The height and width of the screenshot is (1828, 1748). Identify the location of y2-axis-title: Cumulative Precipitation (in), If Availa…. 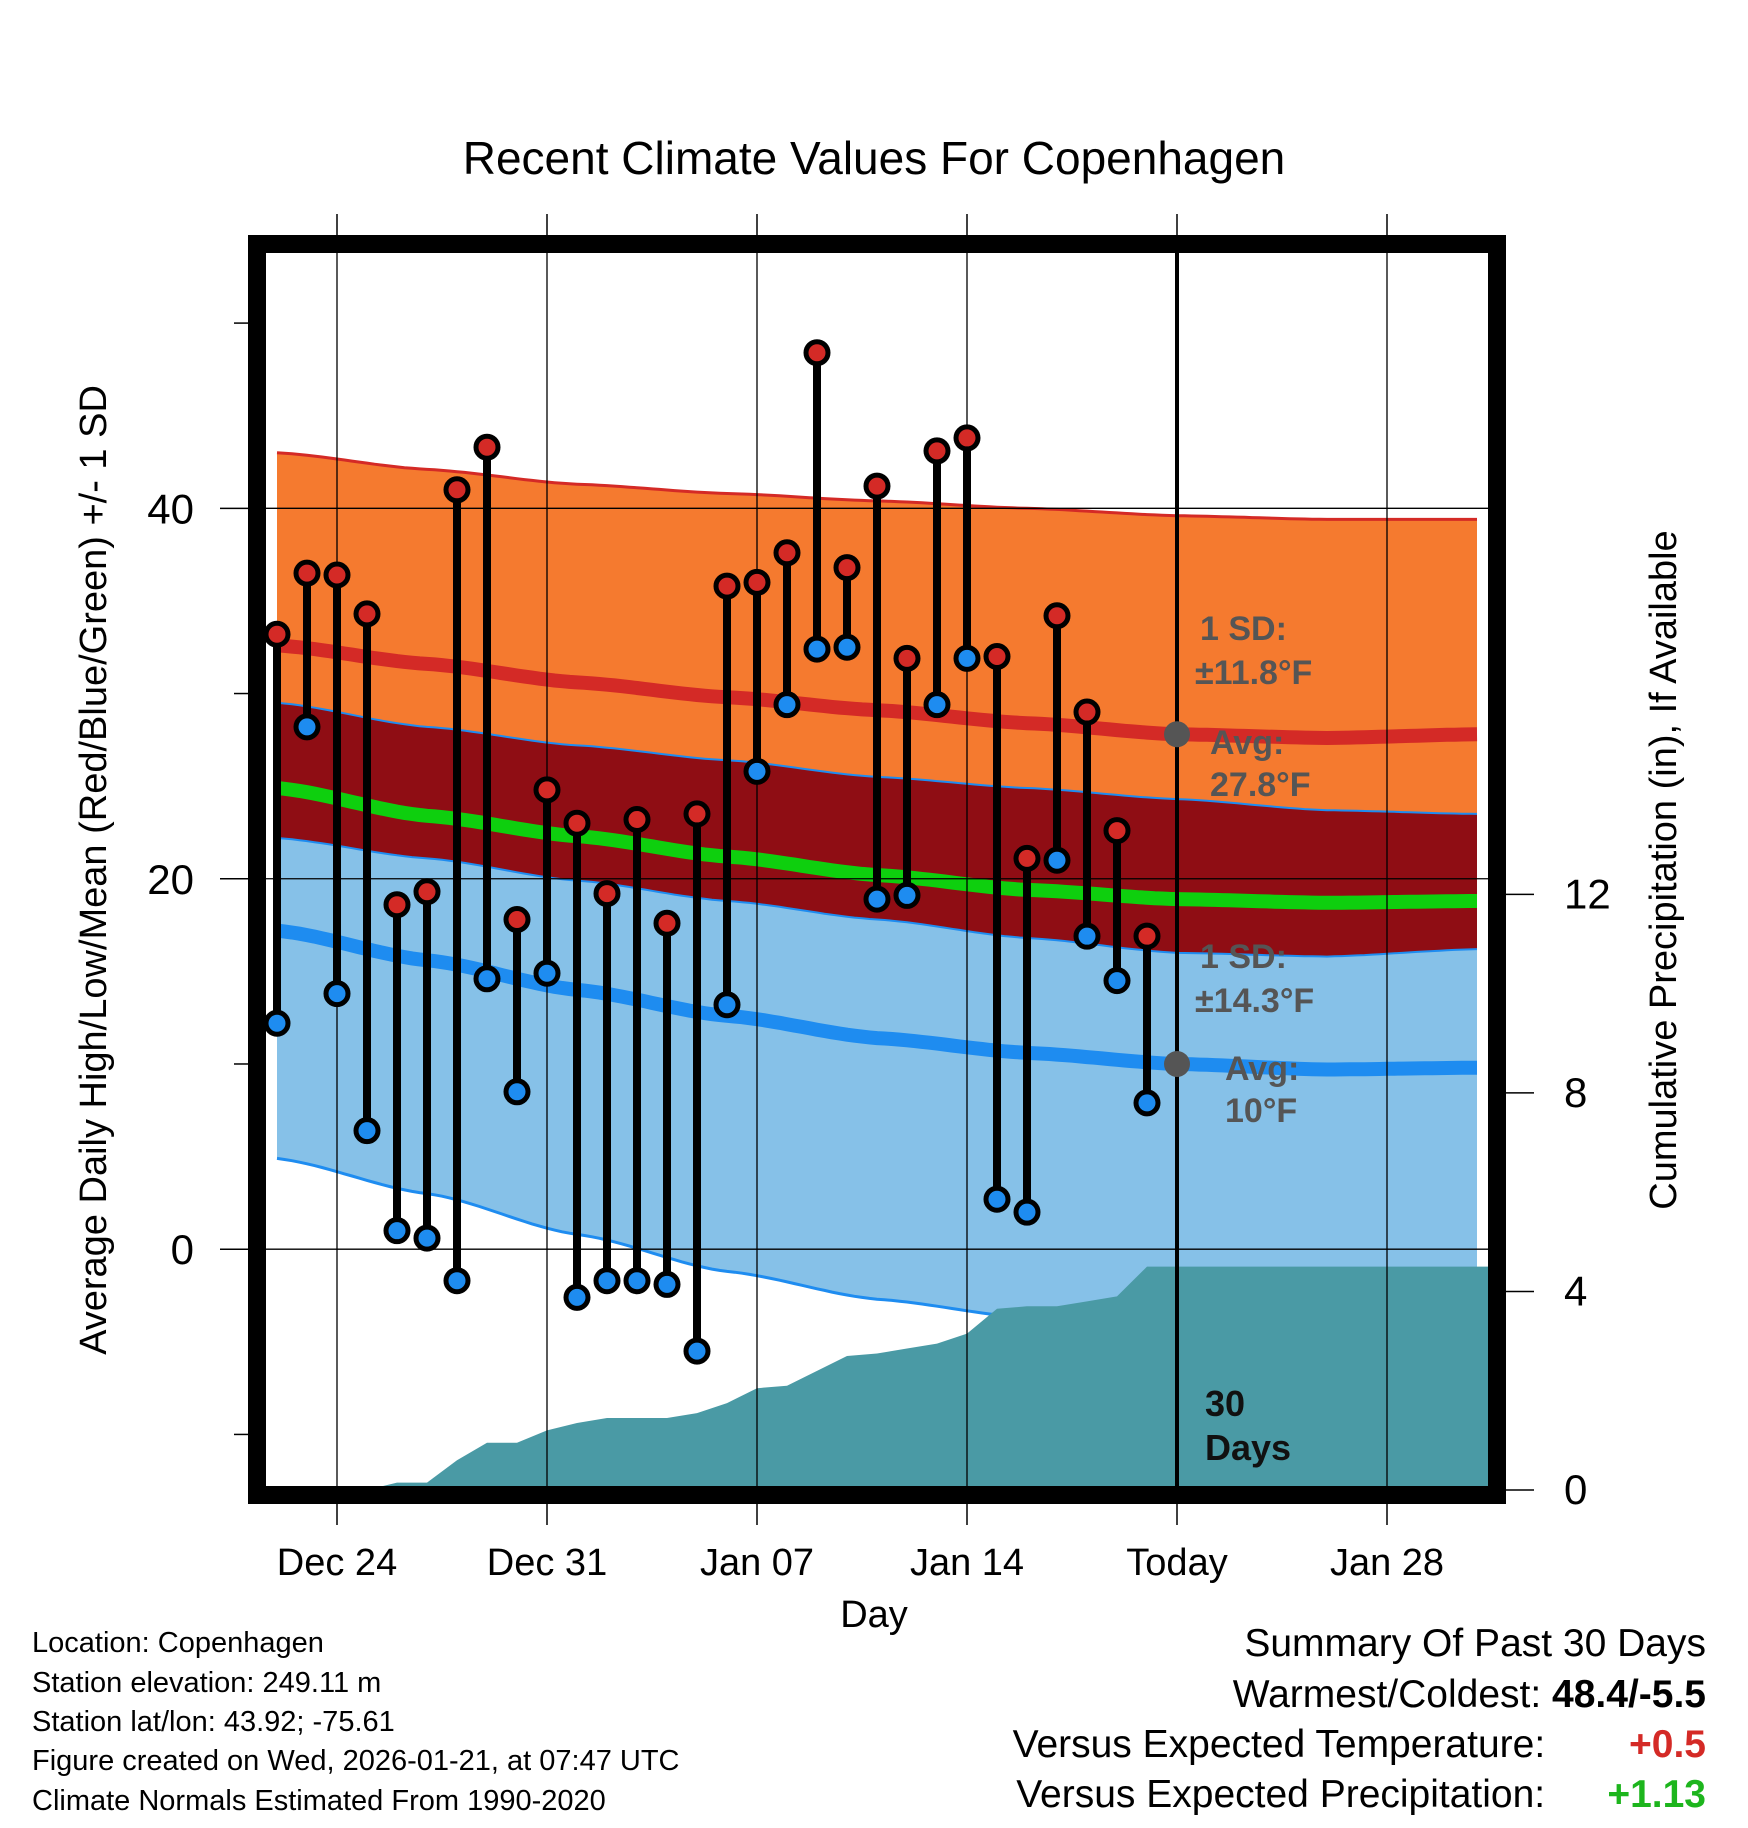
(1664, 869).